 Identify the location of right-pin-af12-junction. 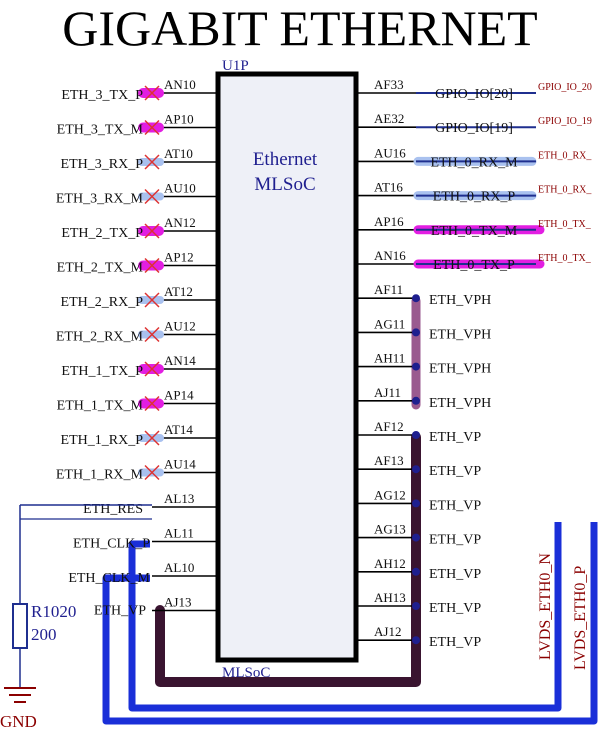
(416, 435).